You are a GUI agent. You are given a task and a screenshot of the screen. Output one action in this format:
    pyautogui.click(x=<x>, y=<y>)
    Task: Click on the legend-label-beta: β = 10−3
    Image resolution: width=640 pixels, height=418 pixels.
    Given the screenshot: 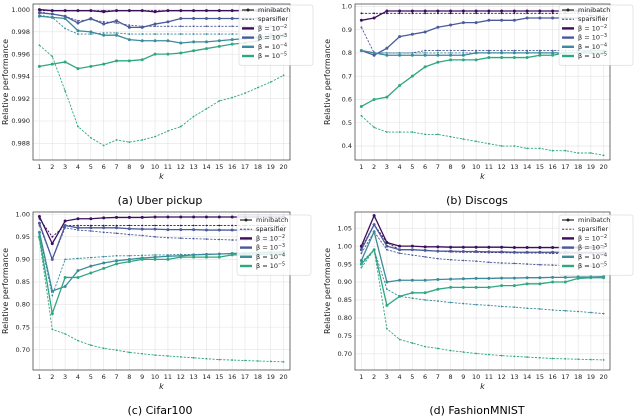 What is the action you would take?
    pyautogui.click(x=592, y=247)
    